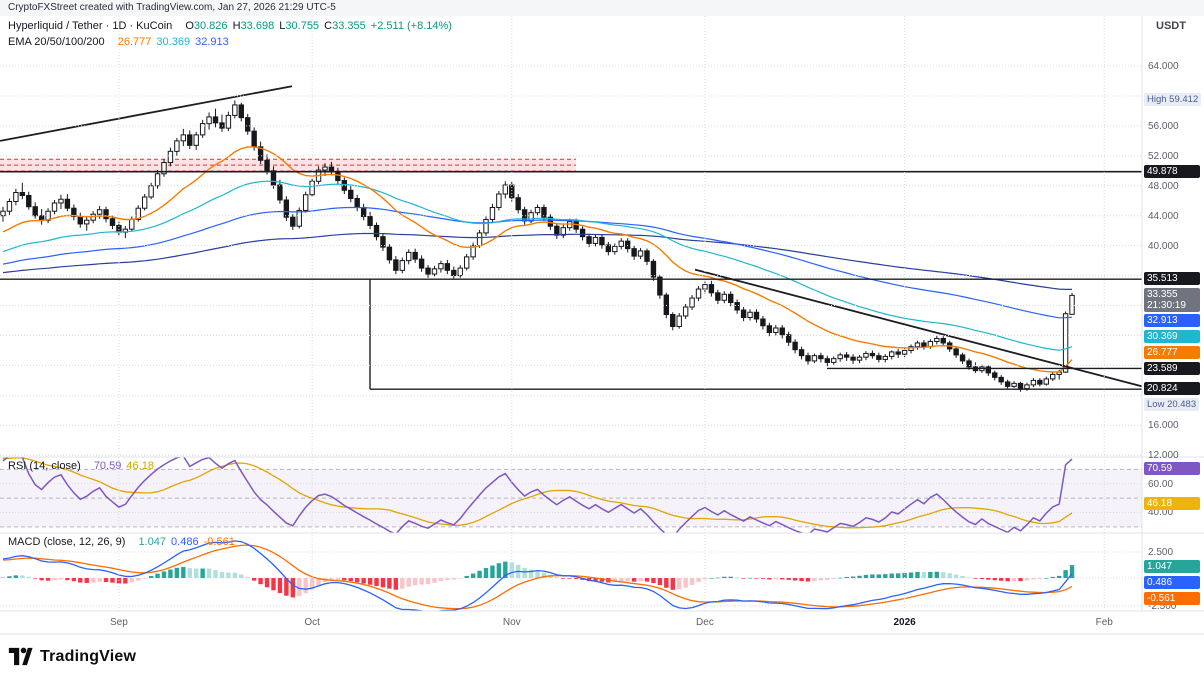  What do you see at coordinates (107, 466) in the screenshot?
I see `rsi-value: 70.59` at bounding box center [107, 466].